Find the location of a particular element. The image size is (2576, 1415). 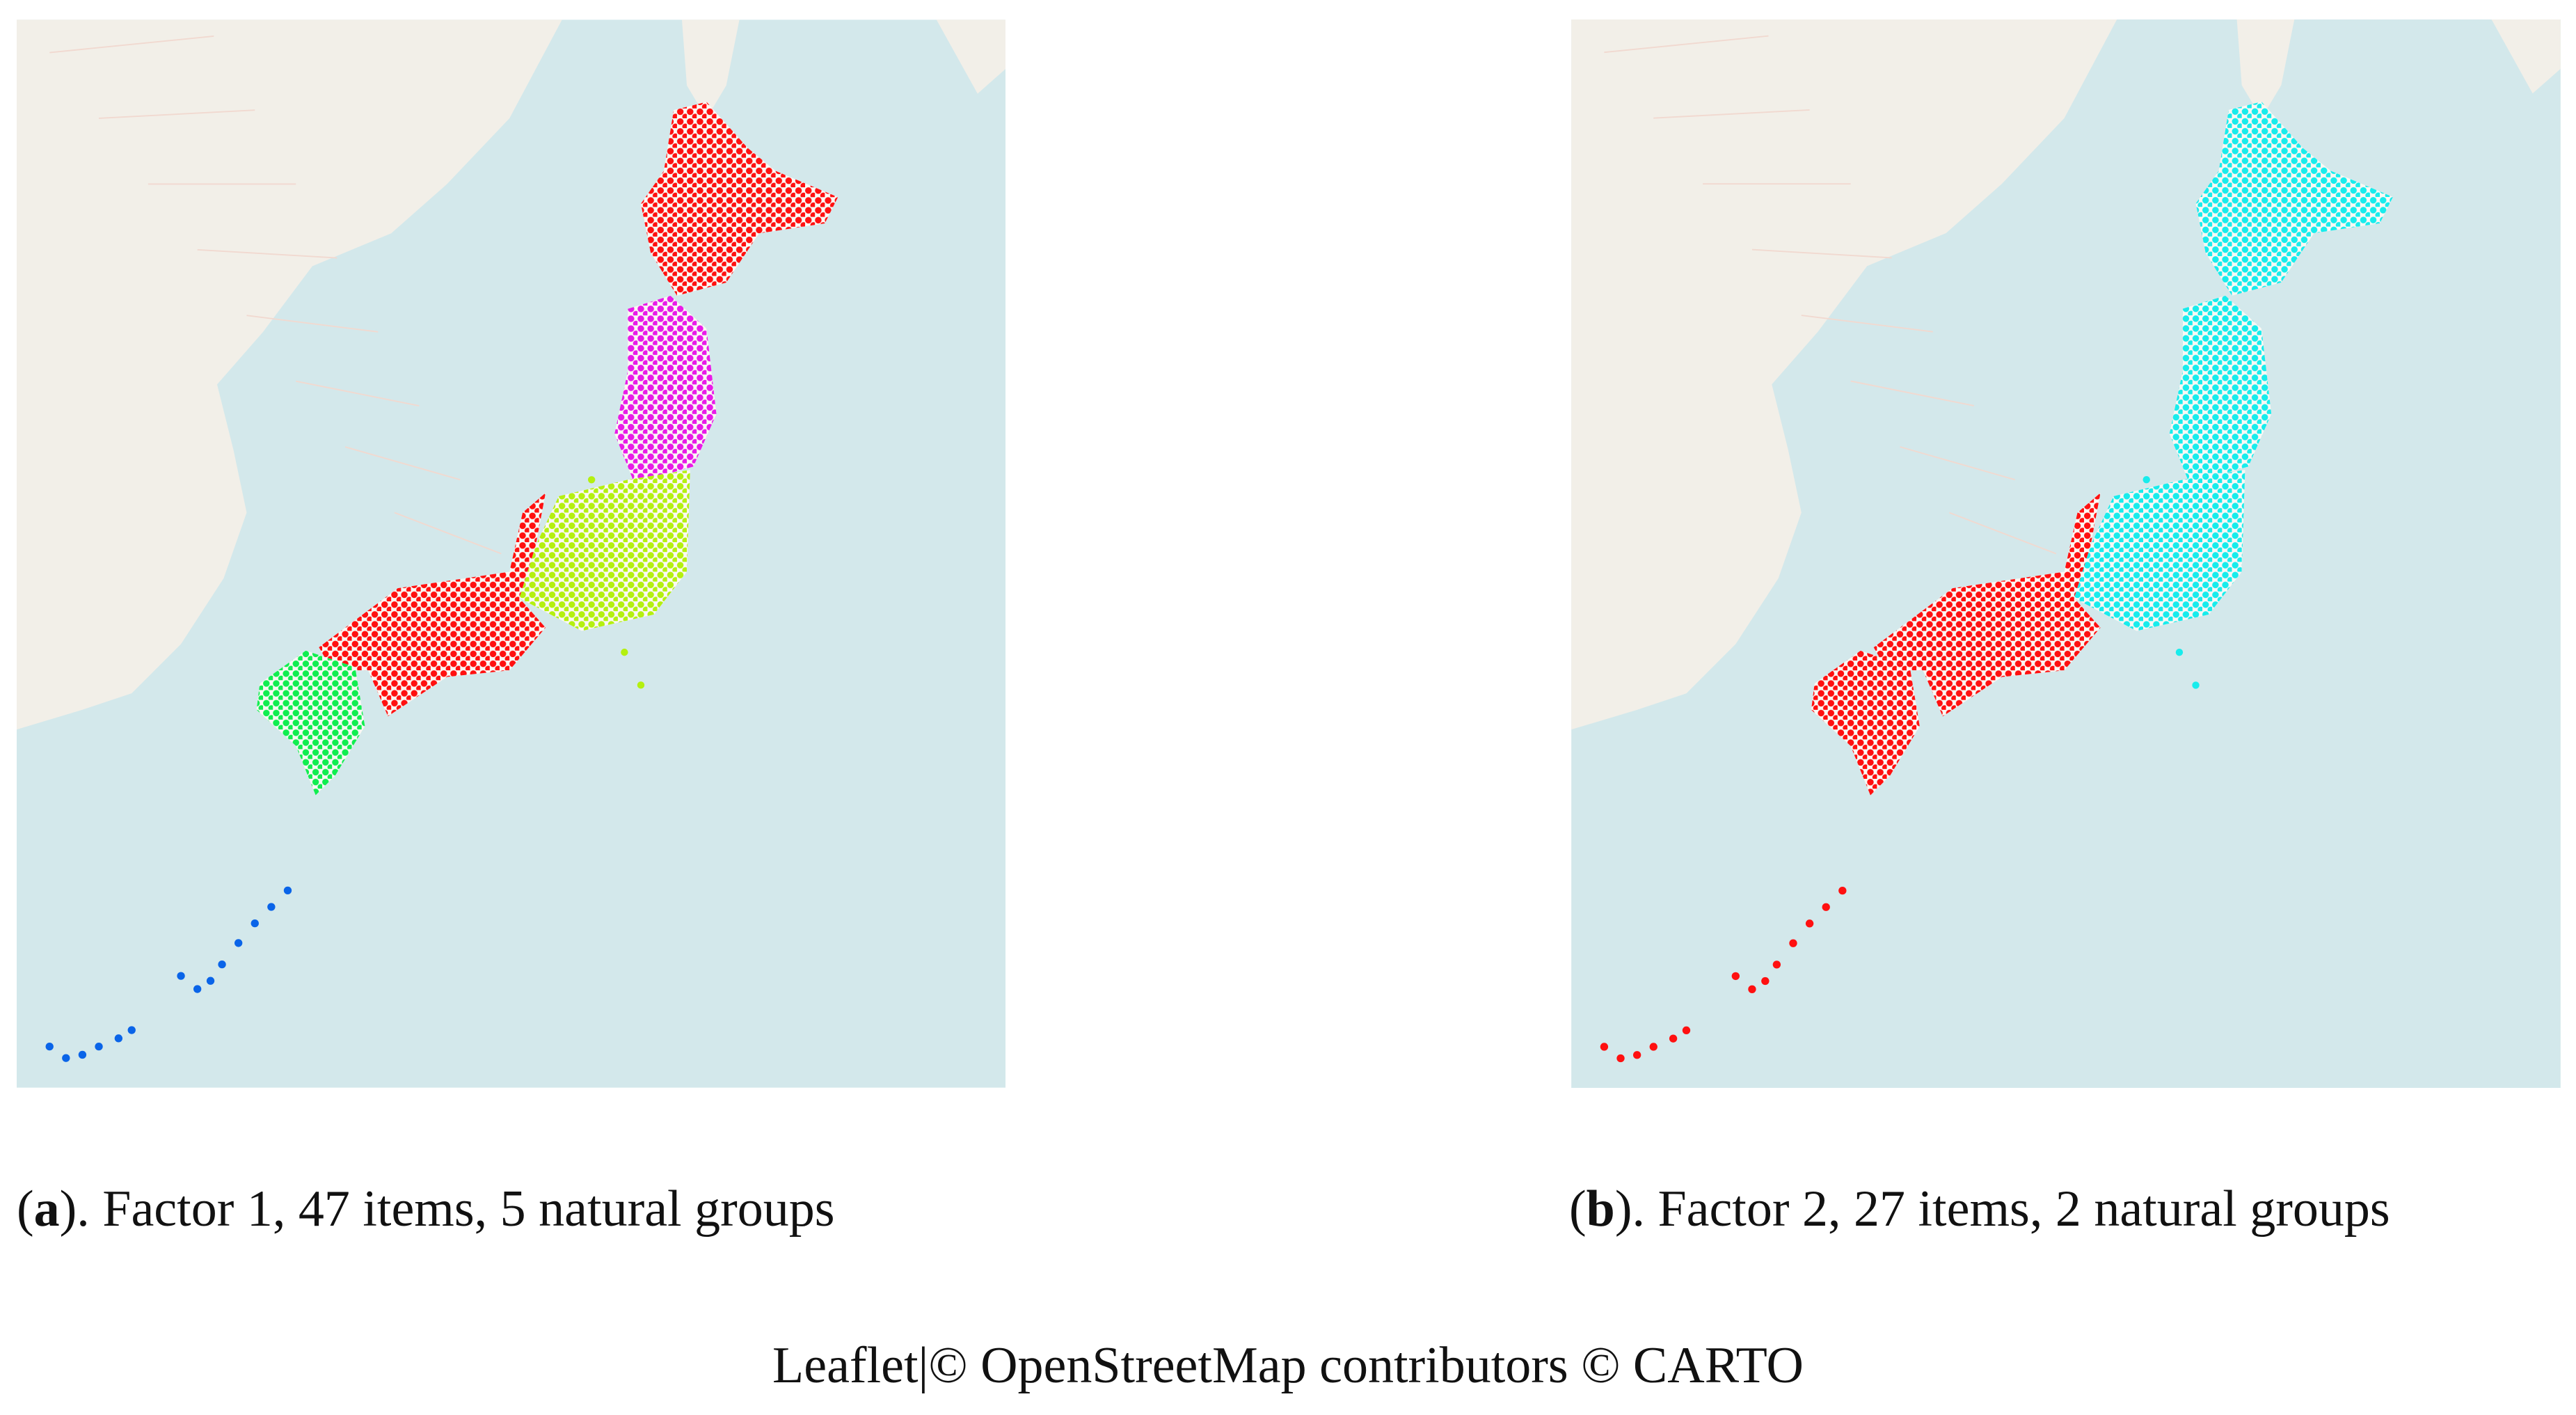

caption-text: ). Factor 1, 47 items, 5 natural groups is located at coordinates (447, 1209).